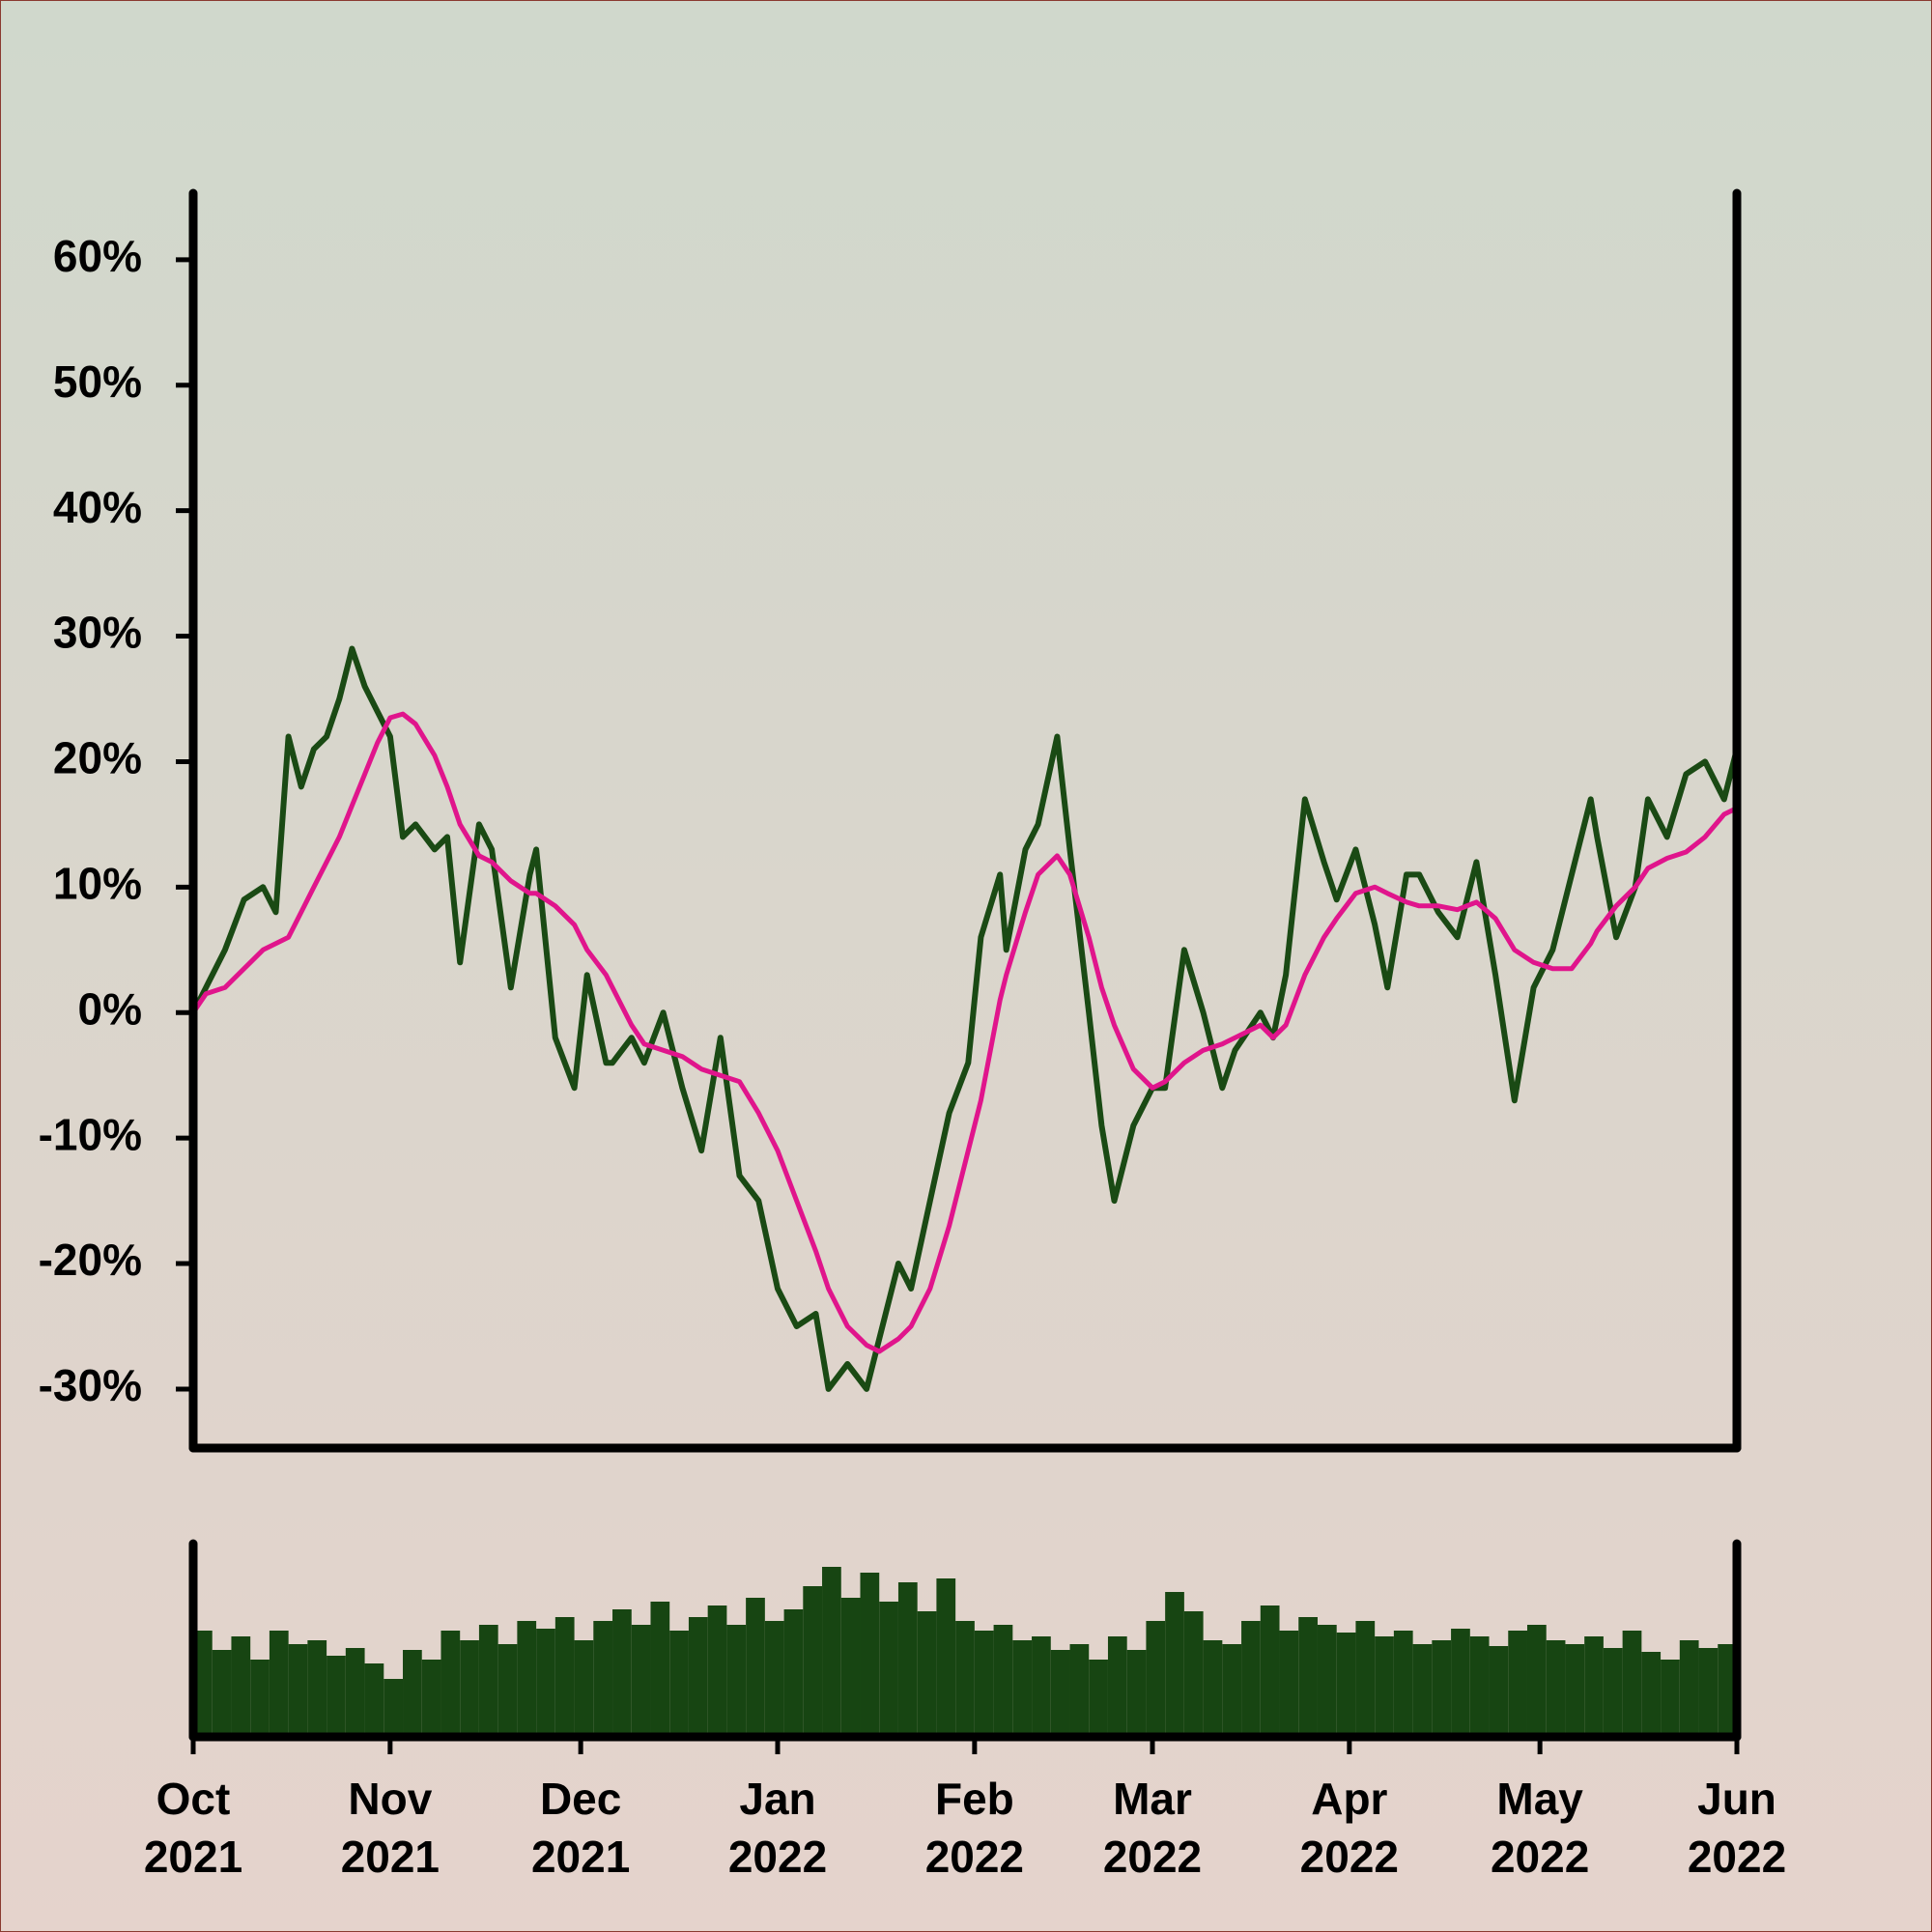 The image size is (1932, 1932). I want to click on y-tick-label: 40%, so click(97, 507).